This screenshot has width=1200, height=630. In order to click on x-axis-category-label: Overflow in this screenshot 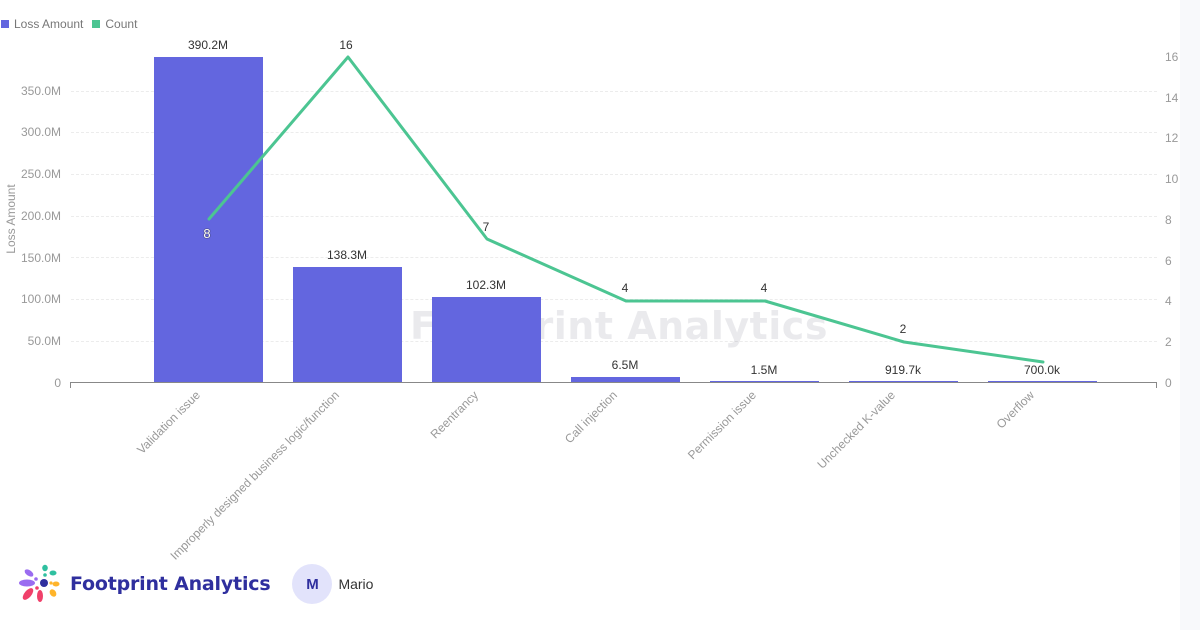, I will do `click(1015, 410)`.